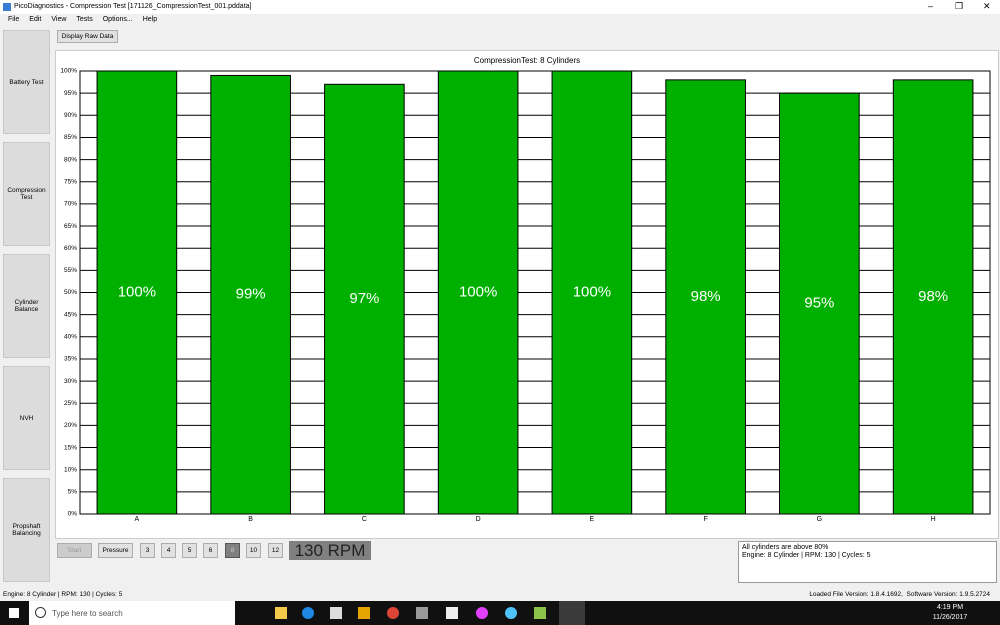  I want to click on menu-item: Tests, so click(84, 19).